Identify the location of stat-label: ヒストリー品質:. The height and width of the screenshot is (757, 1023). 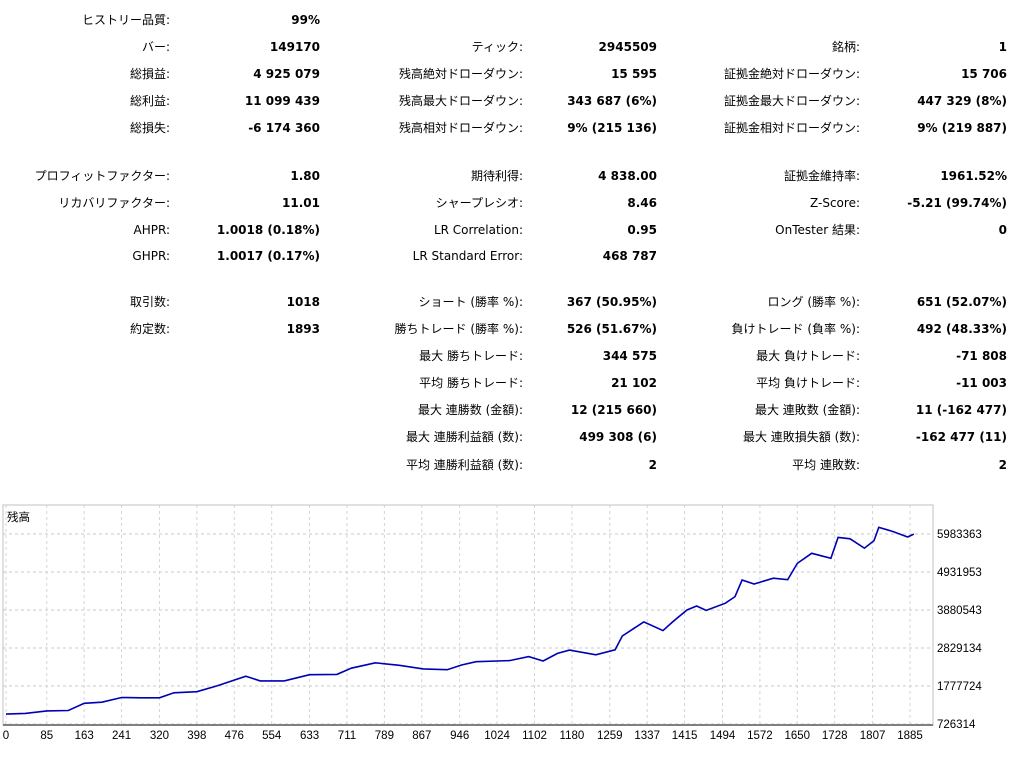
(125, 20).